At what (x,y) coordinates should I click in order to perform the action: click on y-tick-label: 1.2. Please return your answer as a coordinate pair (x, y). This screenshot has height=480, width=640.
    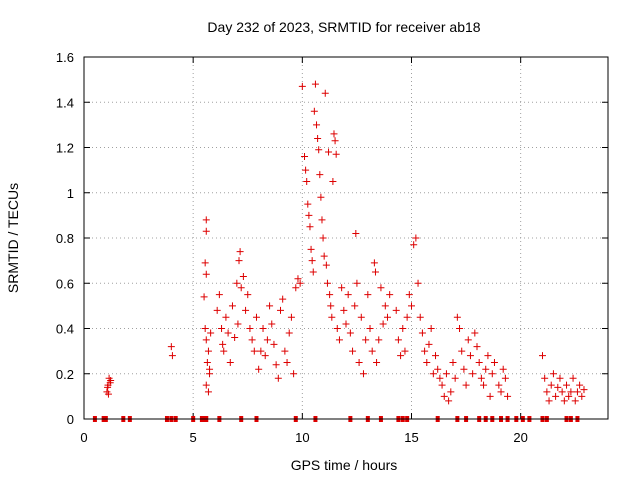
    Looking at the image, I should click on (65, 148).